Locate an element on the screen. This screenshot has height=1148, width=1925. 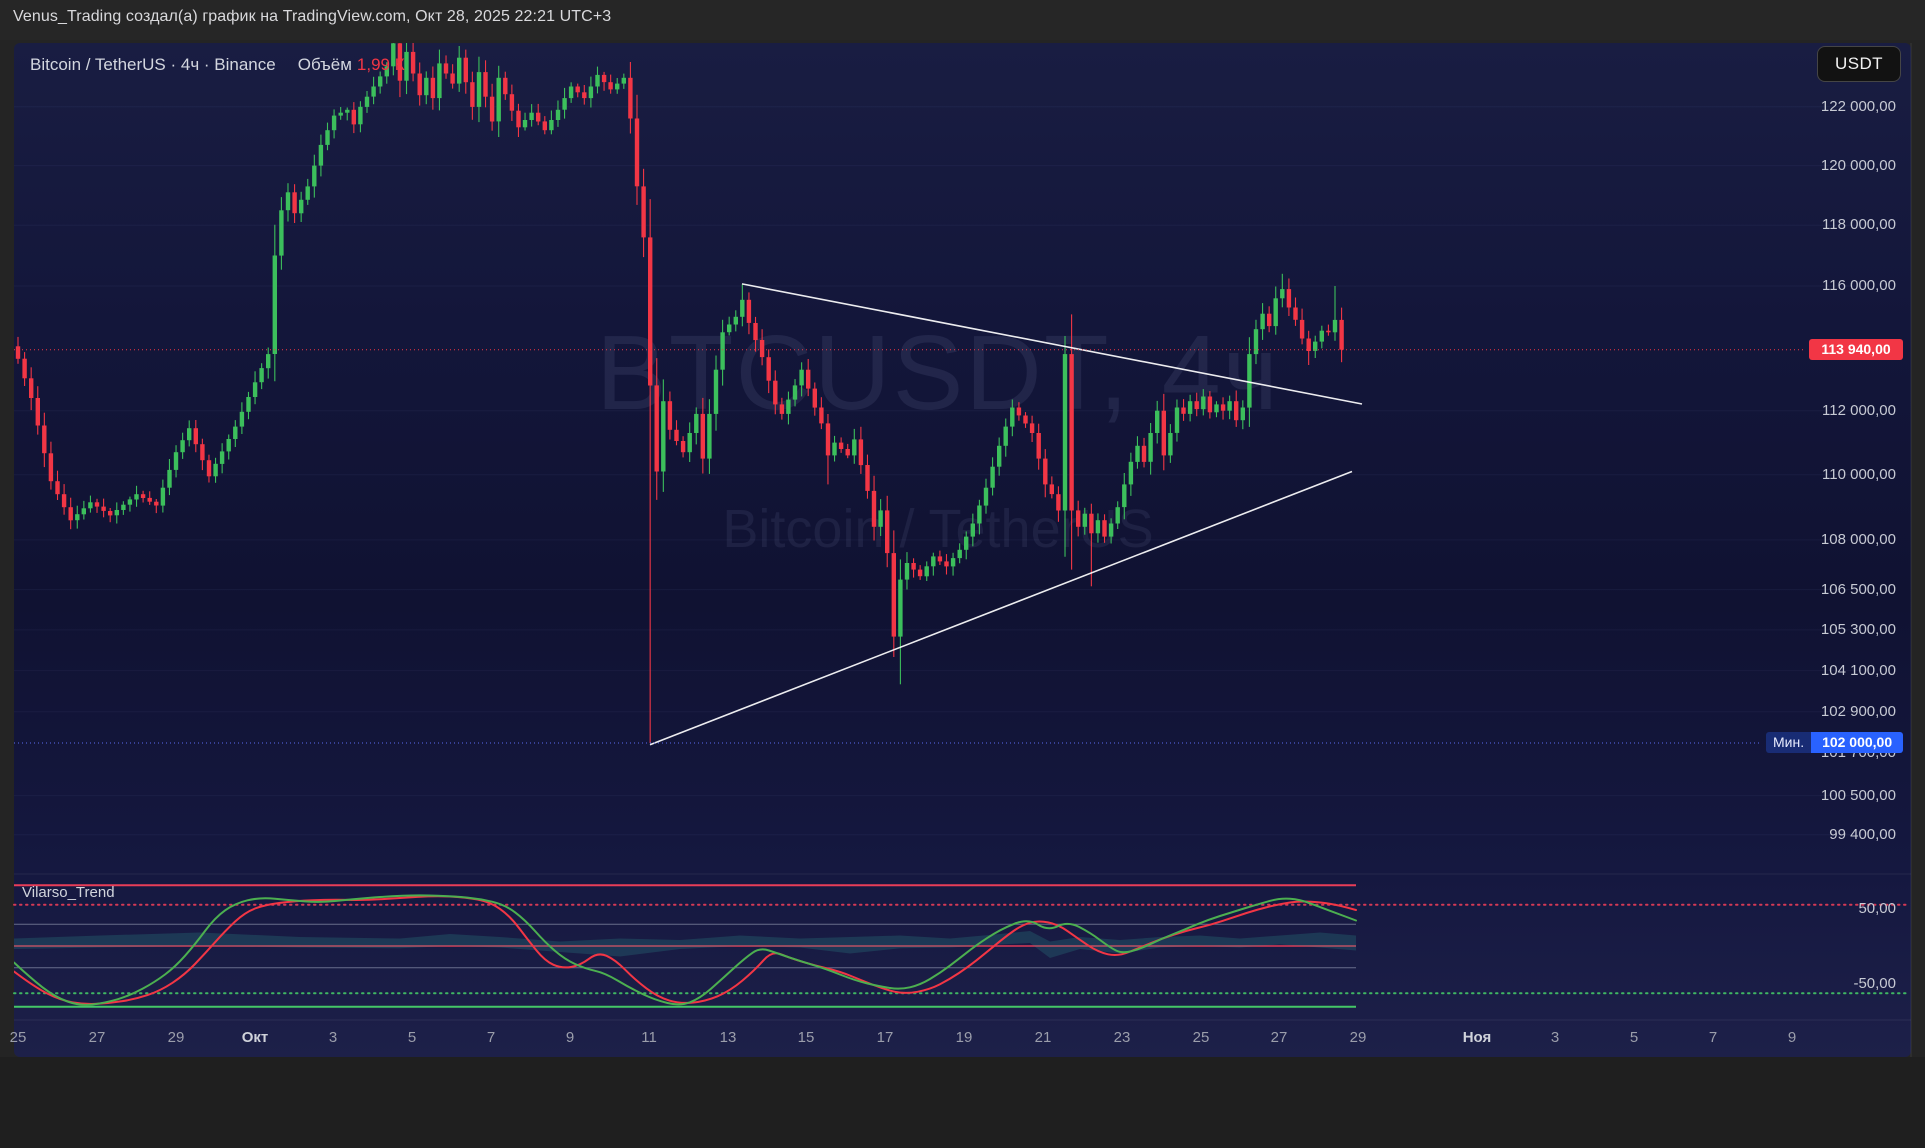
price-axis-label: 100 500,00 is located at coordinates (1858, 795).